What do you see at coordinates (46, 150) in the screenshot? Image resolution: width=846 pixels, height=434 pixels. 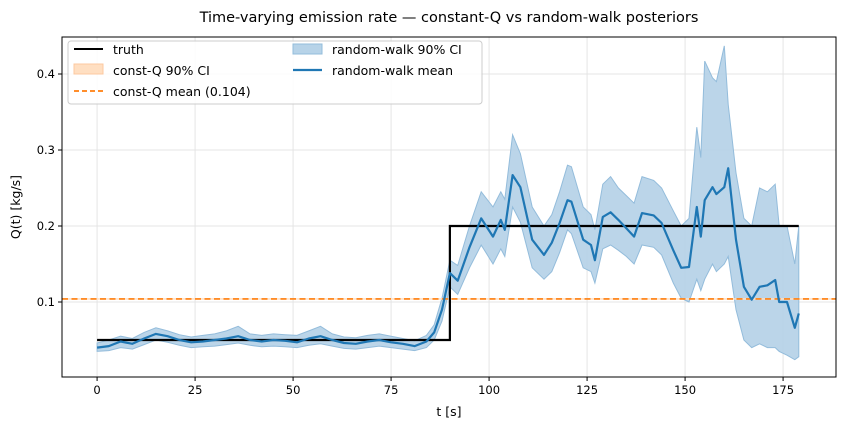 I see `y-tick-label: 0.3` at bounding box center [46, 150].